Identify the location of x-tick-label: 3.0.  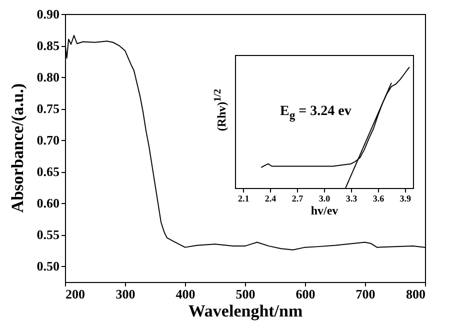
(324, 199).